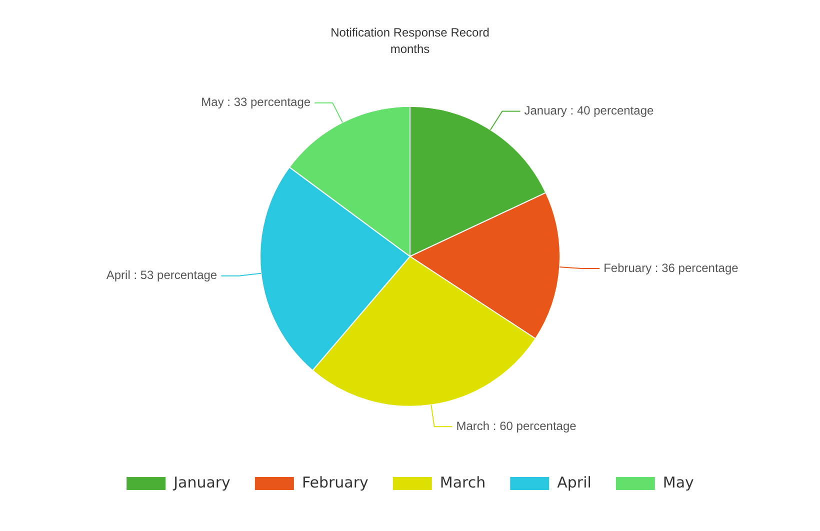 Image resolution: width=820 pixels, height=531 pixels. What do you see at coordinates (589, 111) in the screenshot?
I see `data-label: January : 40 percentage` at bounding box center [589, 111].